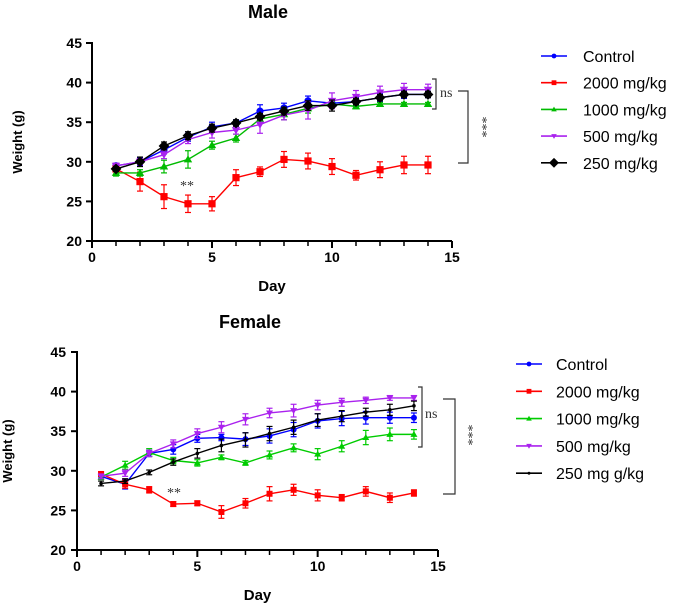 This screenshot has height=611, width=684. I want to click on chart-title: Male, so click(268, 12).